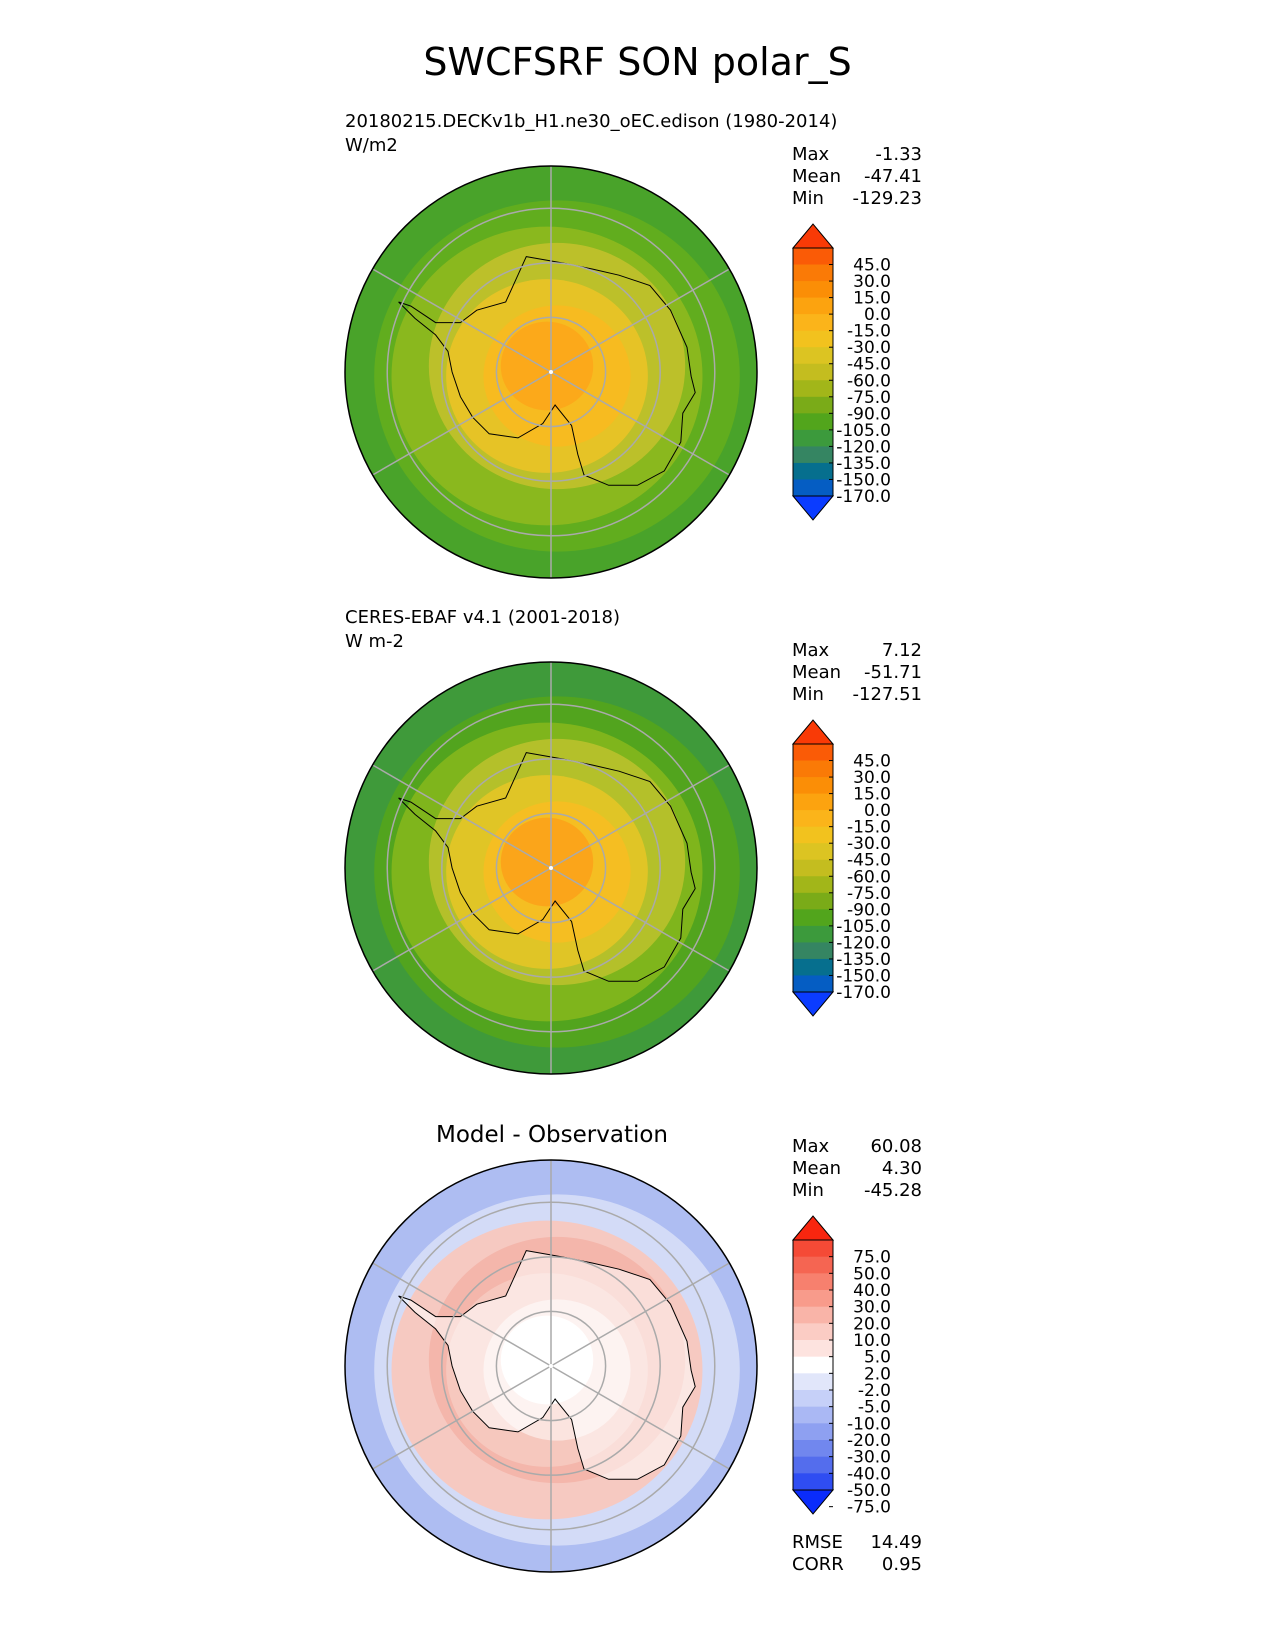 This screenshot has width=1275, height=1650. What do you see at coordinates (887, 694) in the screenshot?
I see `stat-min-value: -127.51` at bounding box center [887, 694].